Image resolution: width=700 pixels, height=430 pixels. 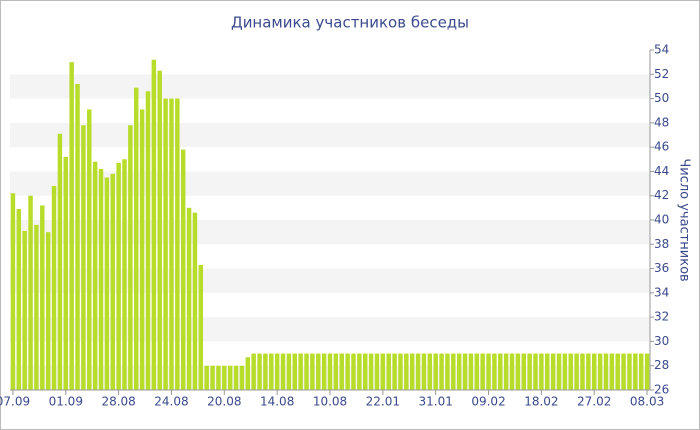 I want to click on y-tick-label: 40, so click(x=661, y=220).